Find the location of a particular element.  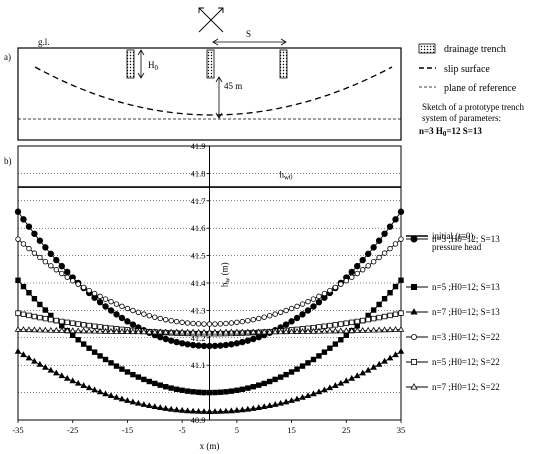

x-axis-label: x (m) is located at coordinates (210, 446).